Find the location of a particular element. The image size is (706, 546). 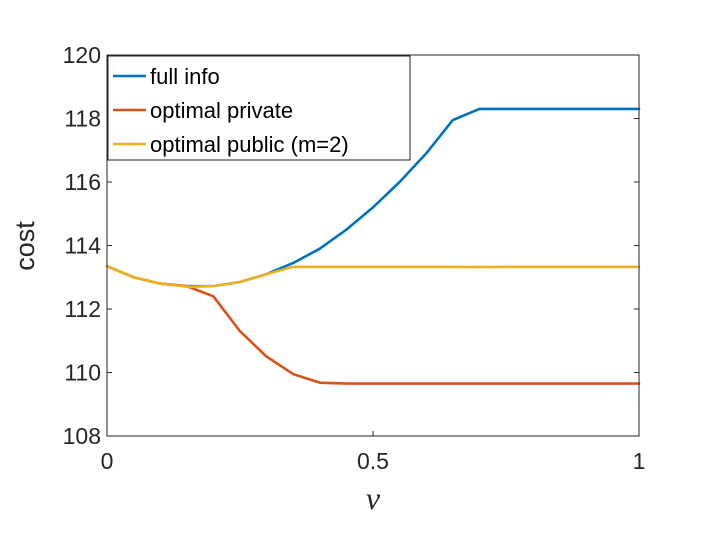

y-axis-label: cost is located at coordinates (25, 246).